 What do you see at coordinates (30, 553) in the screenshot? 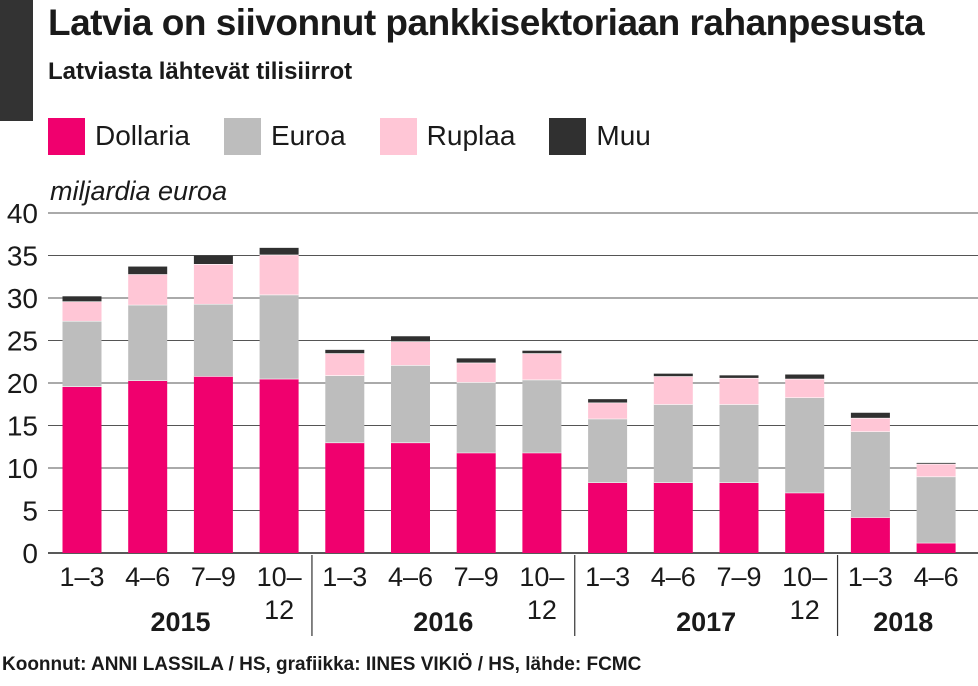
I see `y-tick-label-0: 0` at bounding box center [30, 553].